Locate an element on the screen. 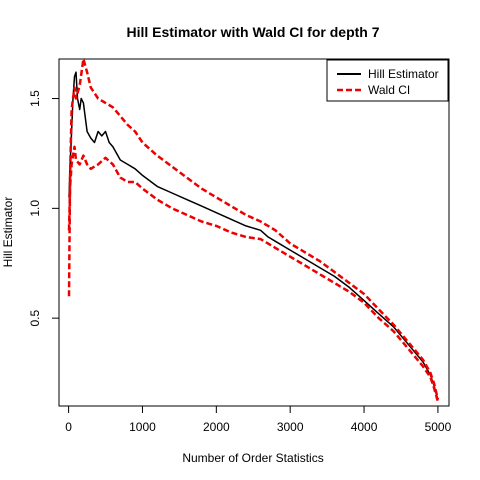 The width and height of the screenshot is (480, 480). legend-label-hill-estimator: Hill Estimator is located at coordinates (403, 74).